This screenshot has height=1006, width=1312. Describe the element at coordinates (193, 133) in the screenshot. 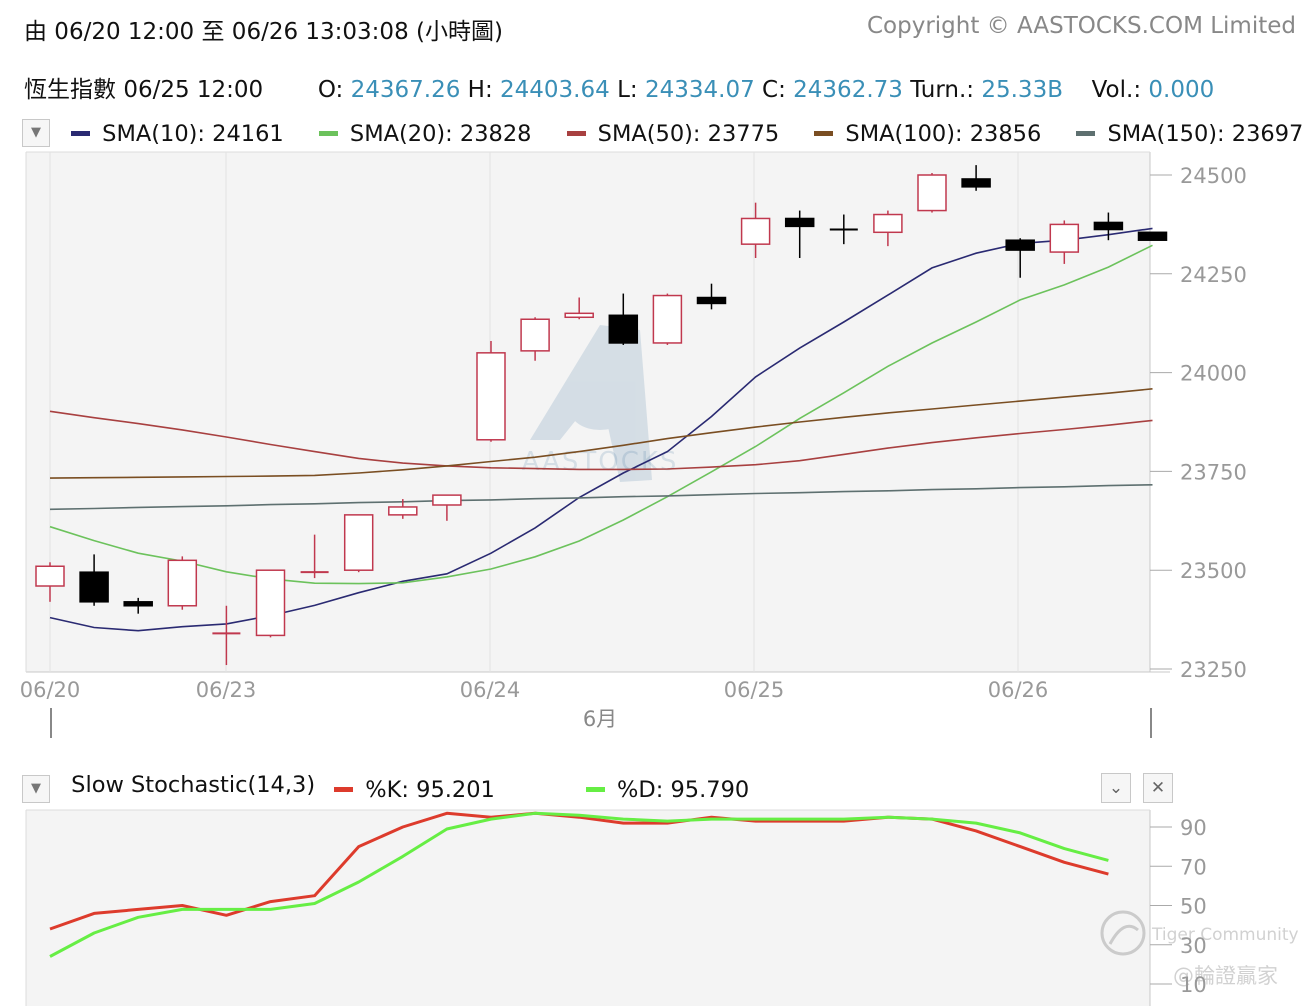

I see `legend-label: SMA(10): 24161` at that location.